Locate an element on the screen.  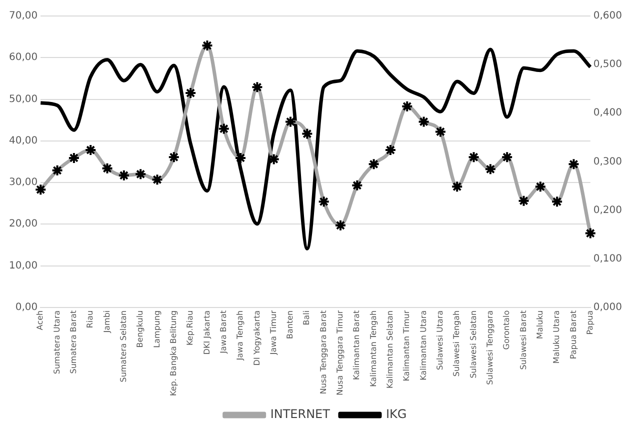
x-tick-label: Banten is located at coordinates (290, 324).